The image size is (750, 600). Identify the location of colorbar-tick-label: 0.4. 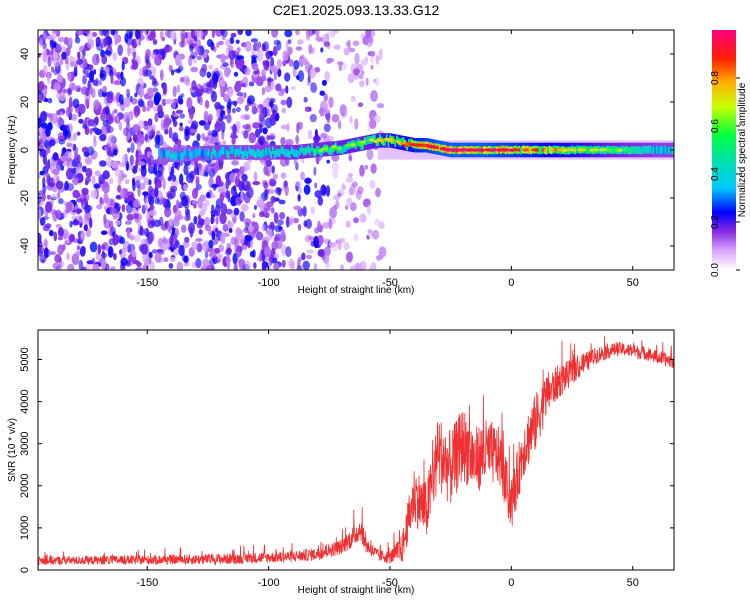
(715, 174).